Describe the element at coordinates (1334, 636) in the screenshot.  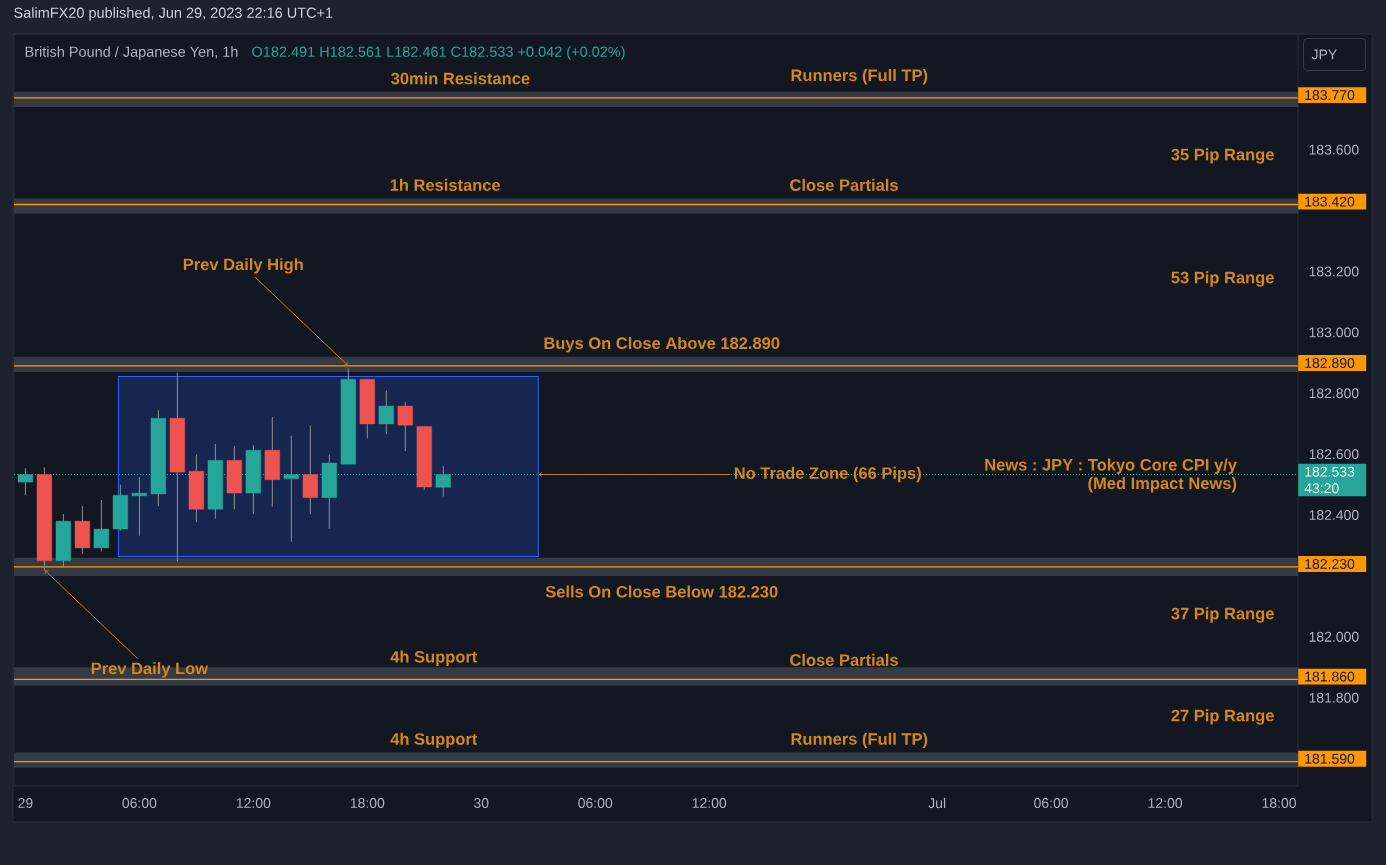
I see `y-tick-label: 182.000` at that location.